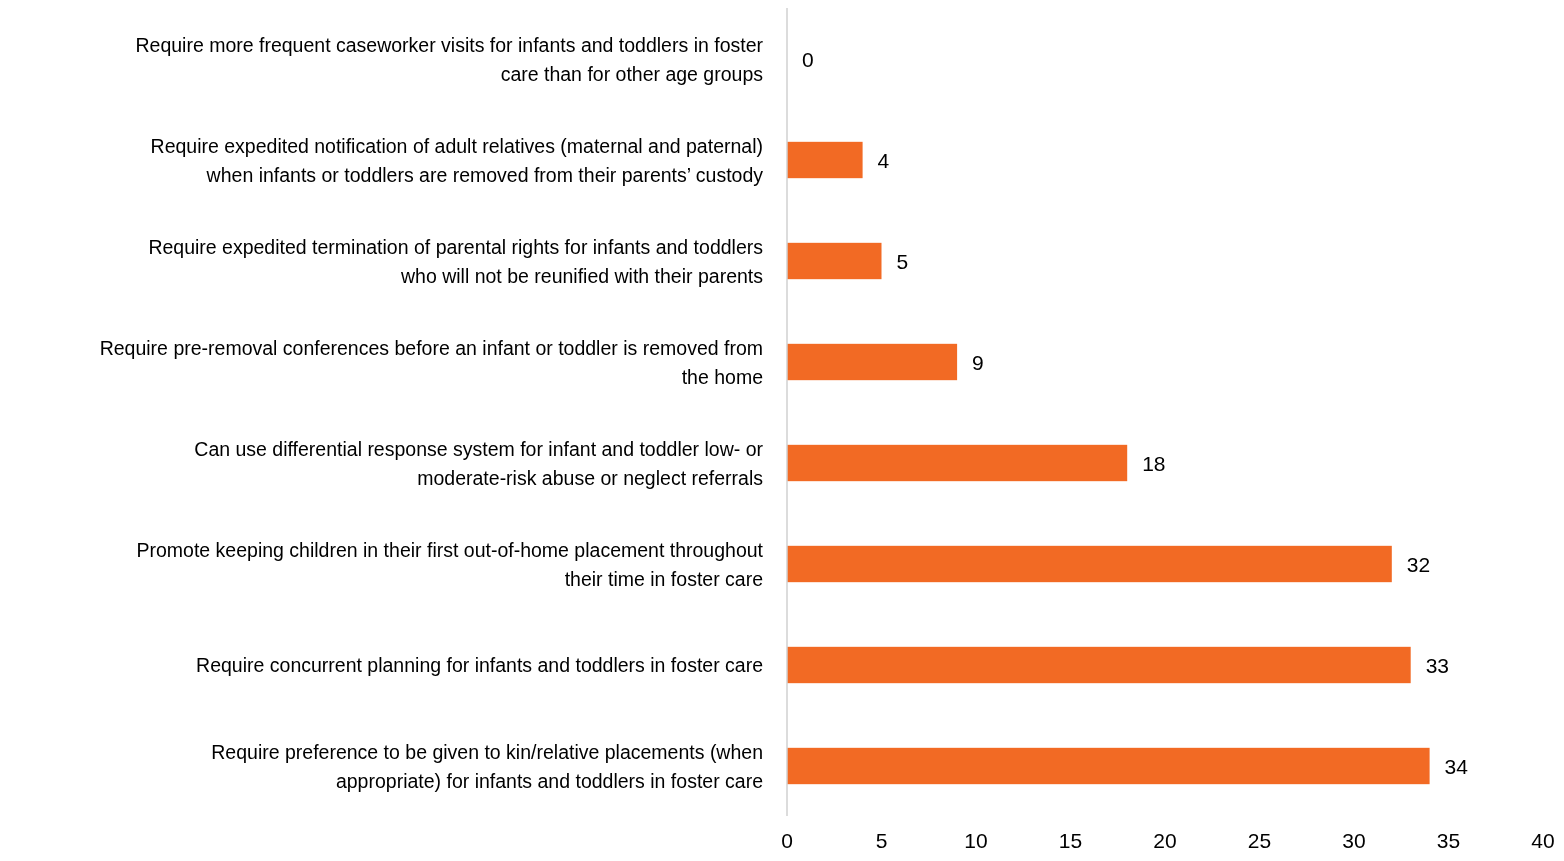 This screenshot has width=1564, height=861. Describe the element at coordinates (1437, 665) in the screenshot. I see `data-label: 33` at that location.